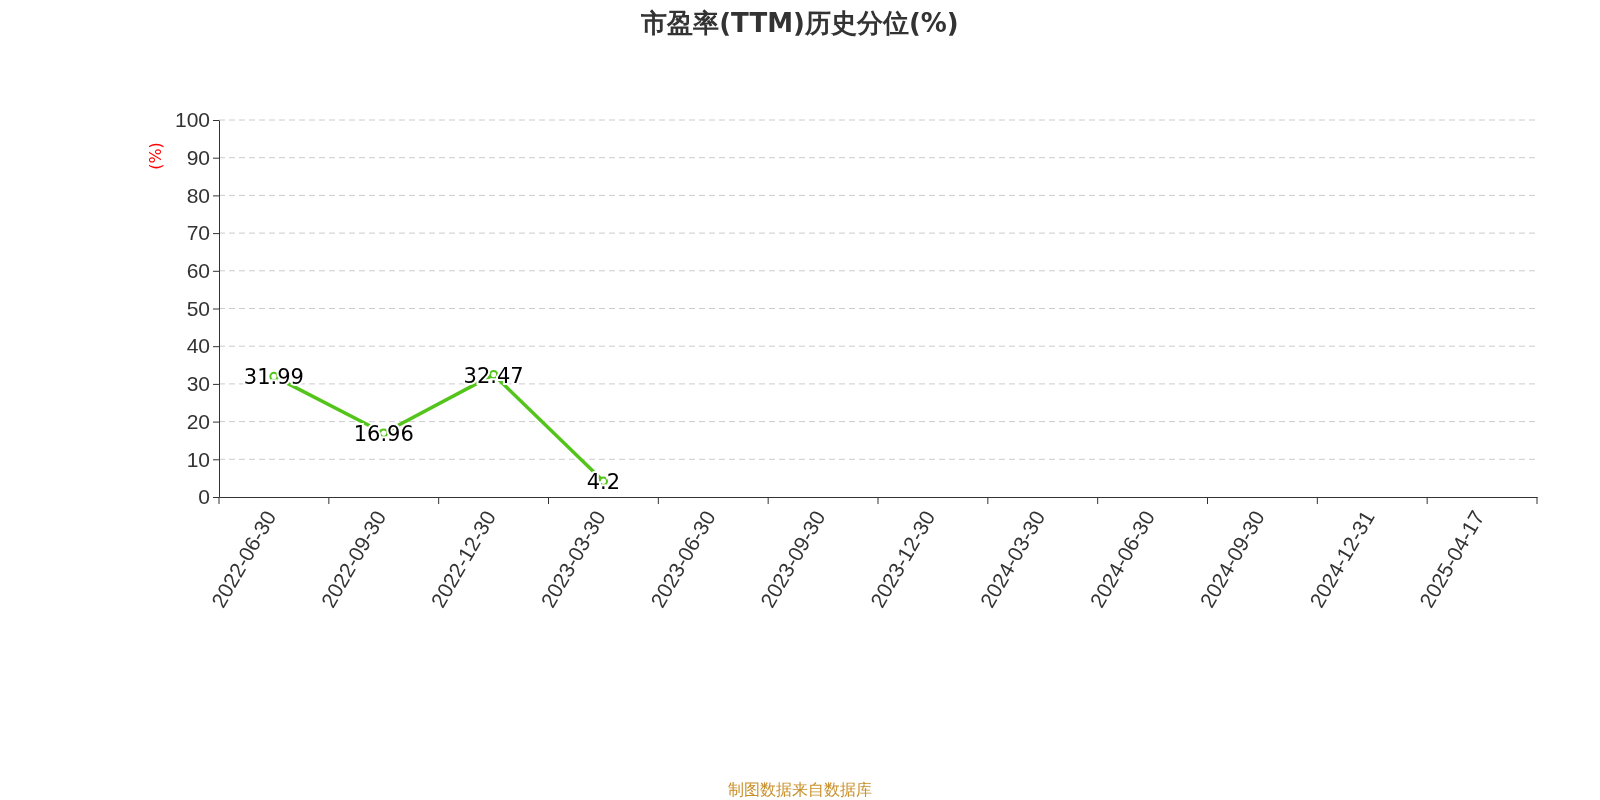 Image resolution: width=1600 pixels, height=800 pixels. Describe the element at coordinates (198, 271) in the screenshot. I see `y-tick-label: 60` at that location.